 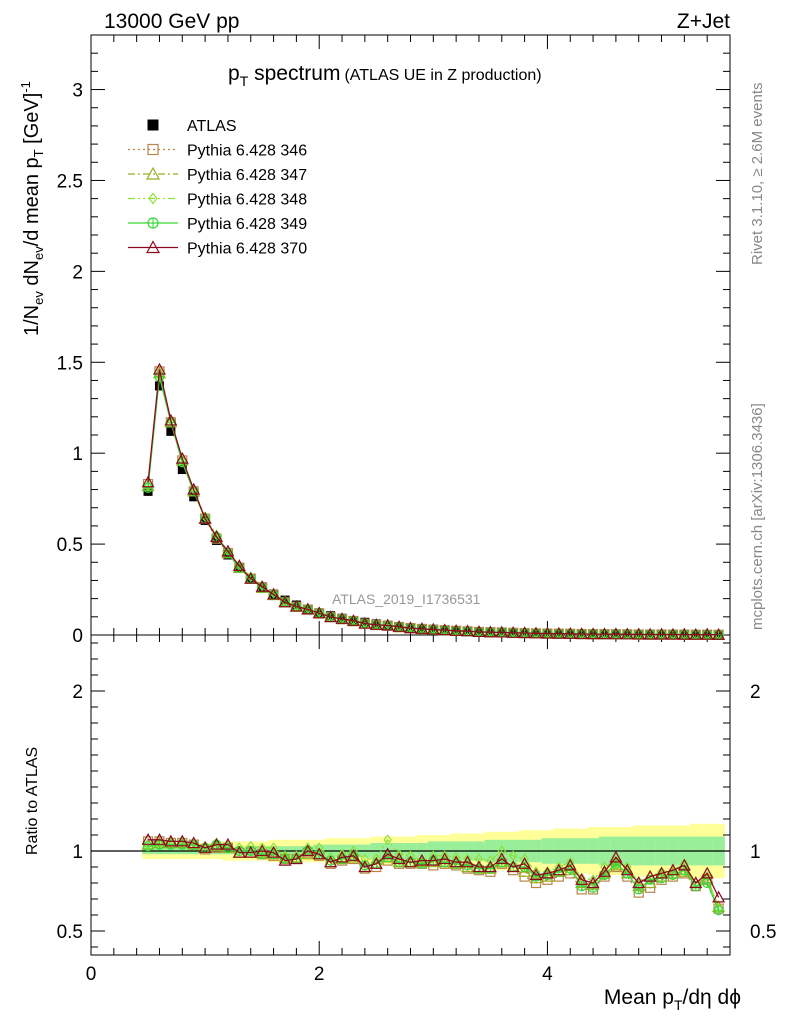 What do you see at coordinates (77, 852) in the screenshot?
I see `ratio-y-tick-label: 1` at bounding box center [77, 852].